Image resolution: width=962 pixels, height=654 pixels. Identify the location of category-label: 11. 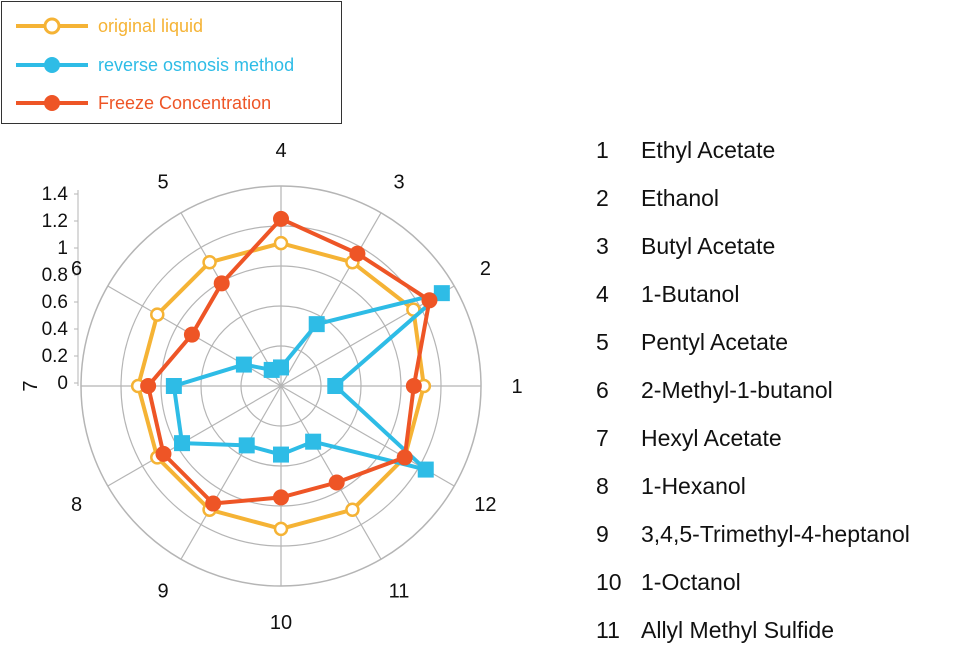
(399, 591).